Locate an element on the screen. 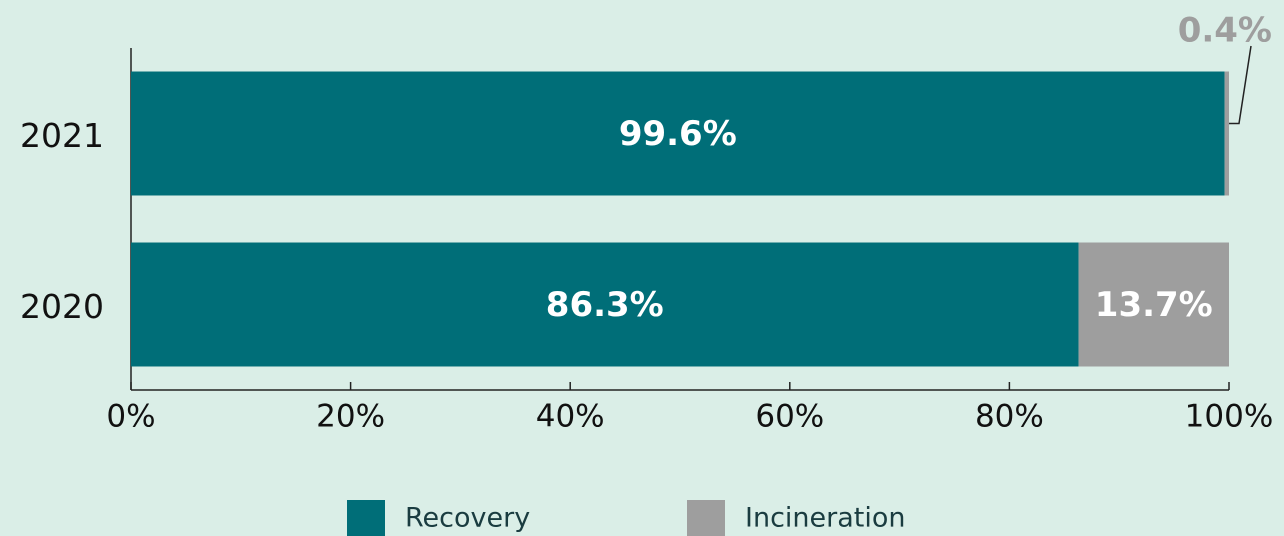 This screenshot has width=1284, height=536. legend-label: Recovery is located at coordinates (467, 518).